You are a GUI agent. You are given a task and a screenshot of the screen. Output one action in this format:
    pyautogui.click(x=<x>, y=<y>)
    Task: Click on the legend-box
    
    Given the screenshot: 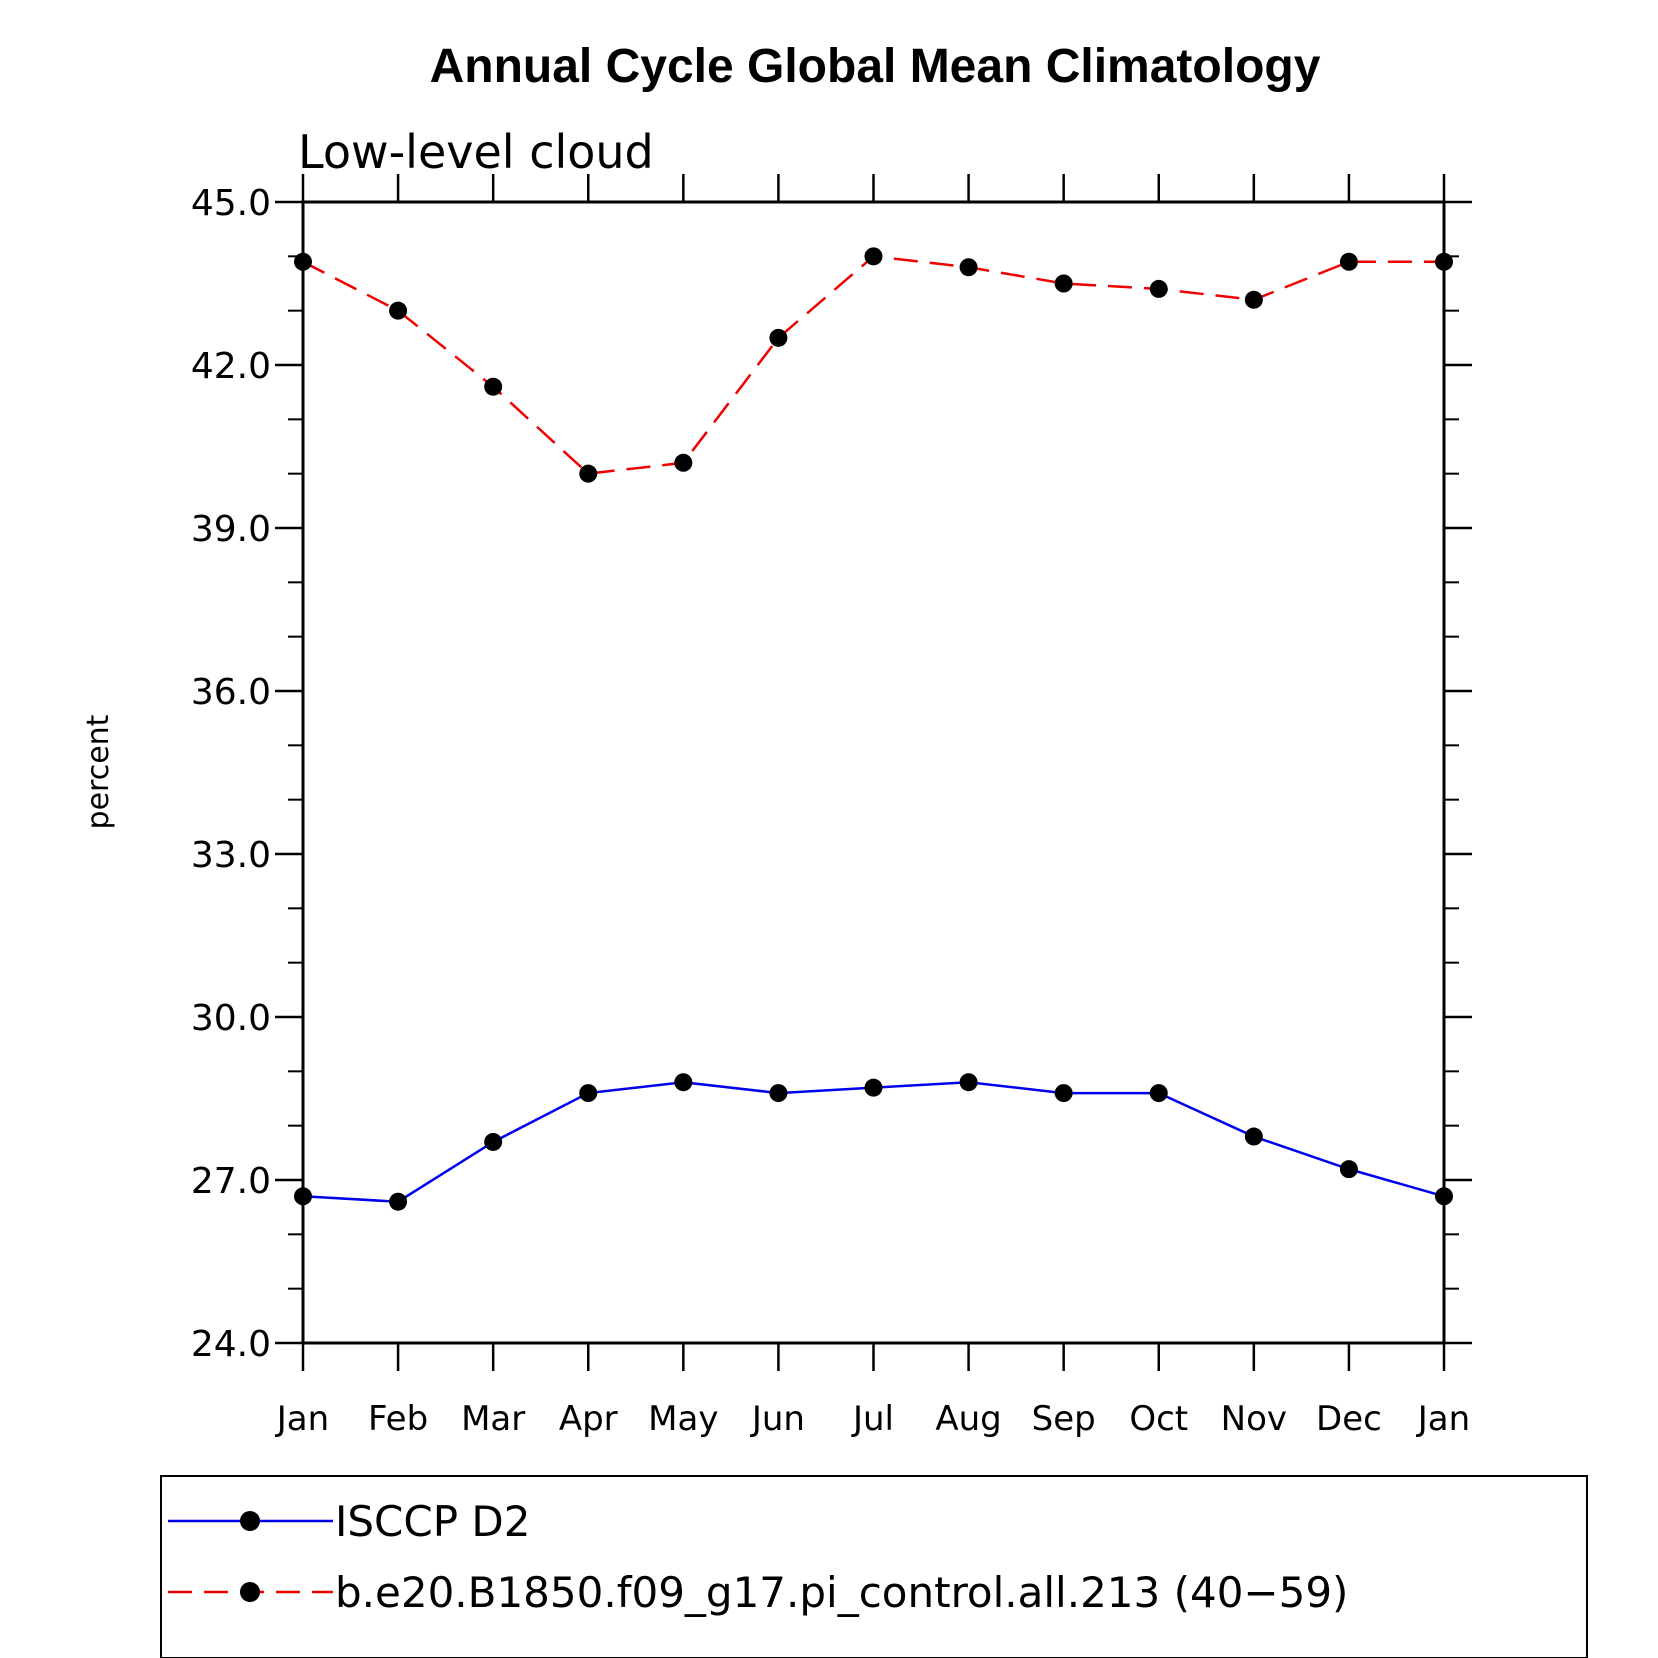 What is the action you would take?
    pyautogui.click(x=874, y=1566)
    